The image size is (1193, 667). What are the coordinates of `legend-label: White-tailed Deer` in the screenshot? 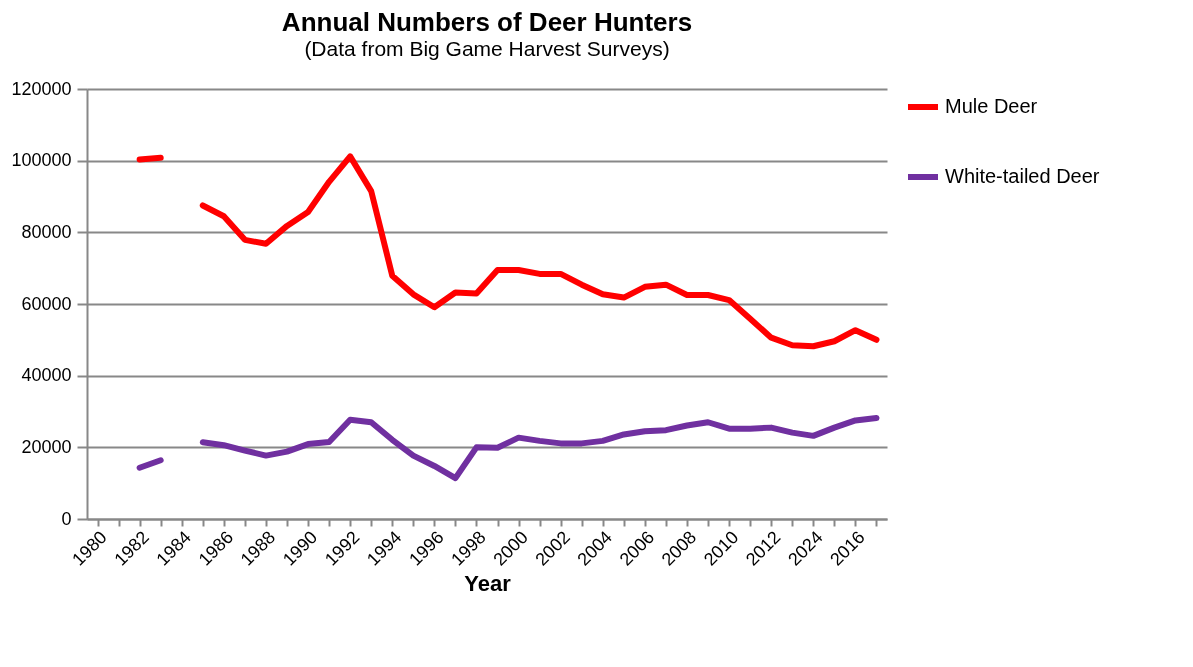 It's located at (1022, 176).